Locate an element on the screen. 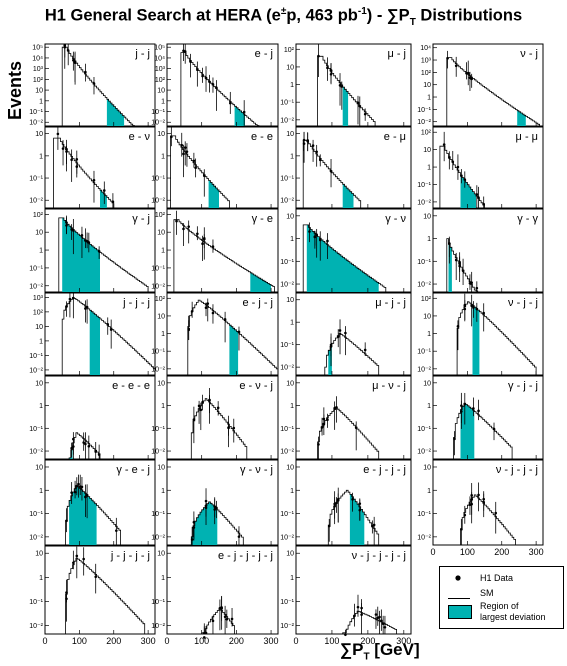 This screenshot has width=567, height=666. x-tick-label: 0 is located at coordinates (44, 641).